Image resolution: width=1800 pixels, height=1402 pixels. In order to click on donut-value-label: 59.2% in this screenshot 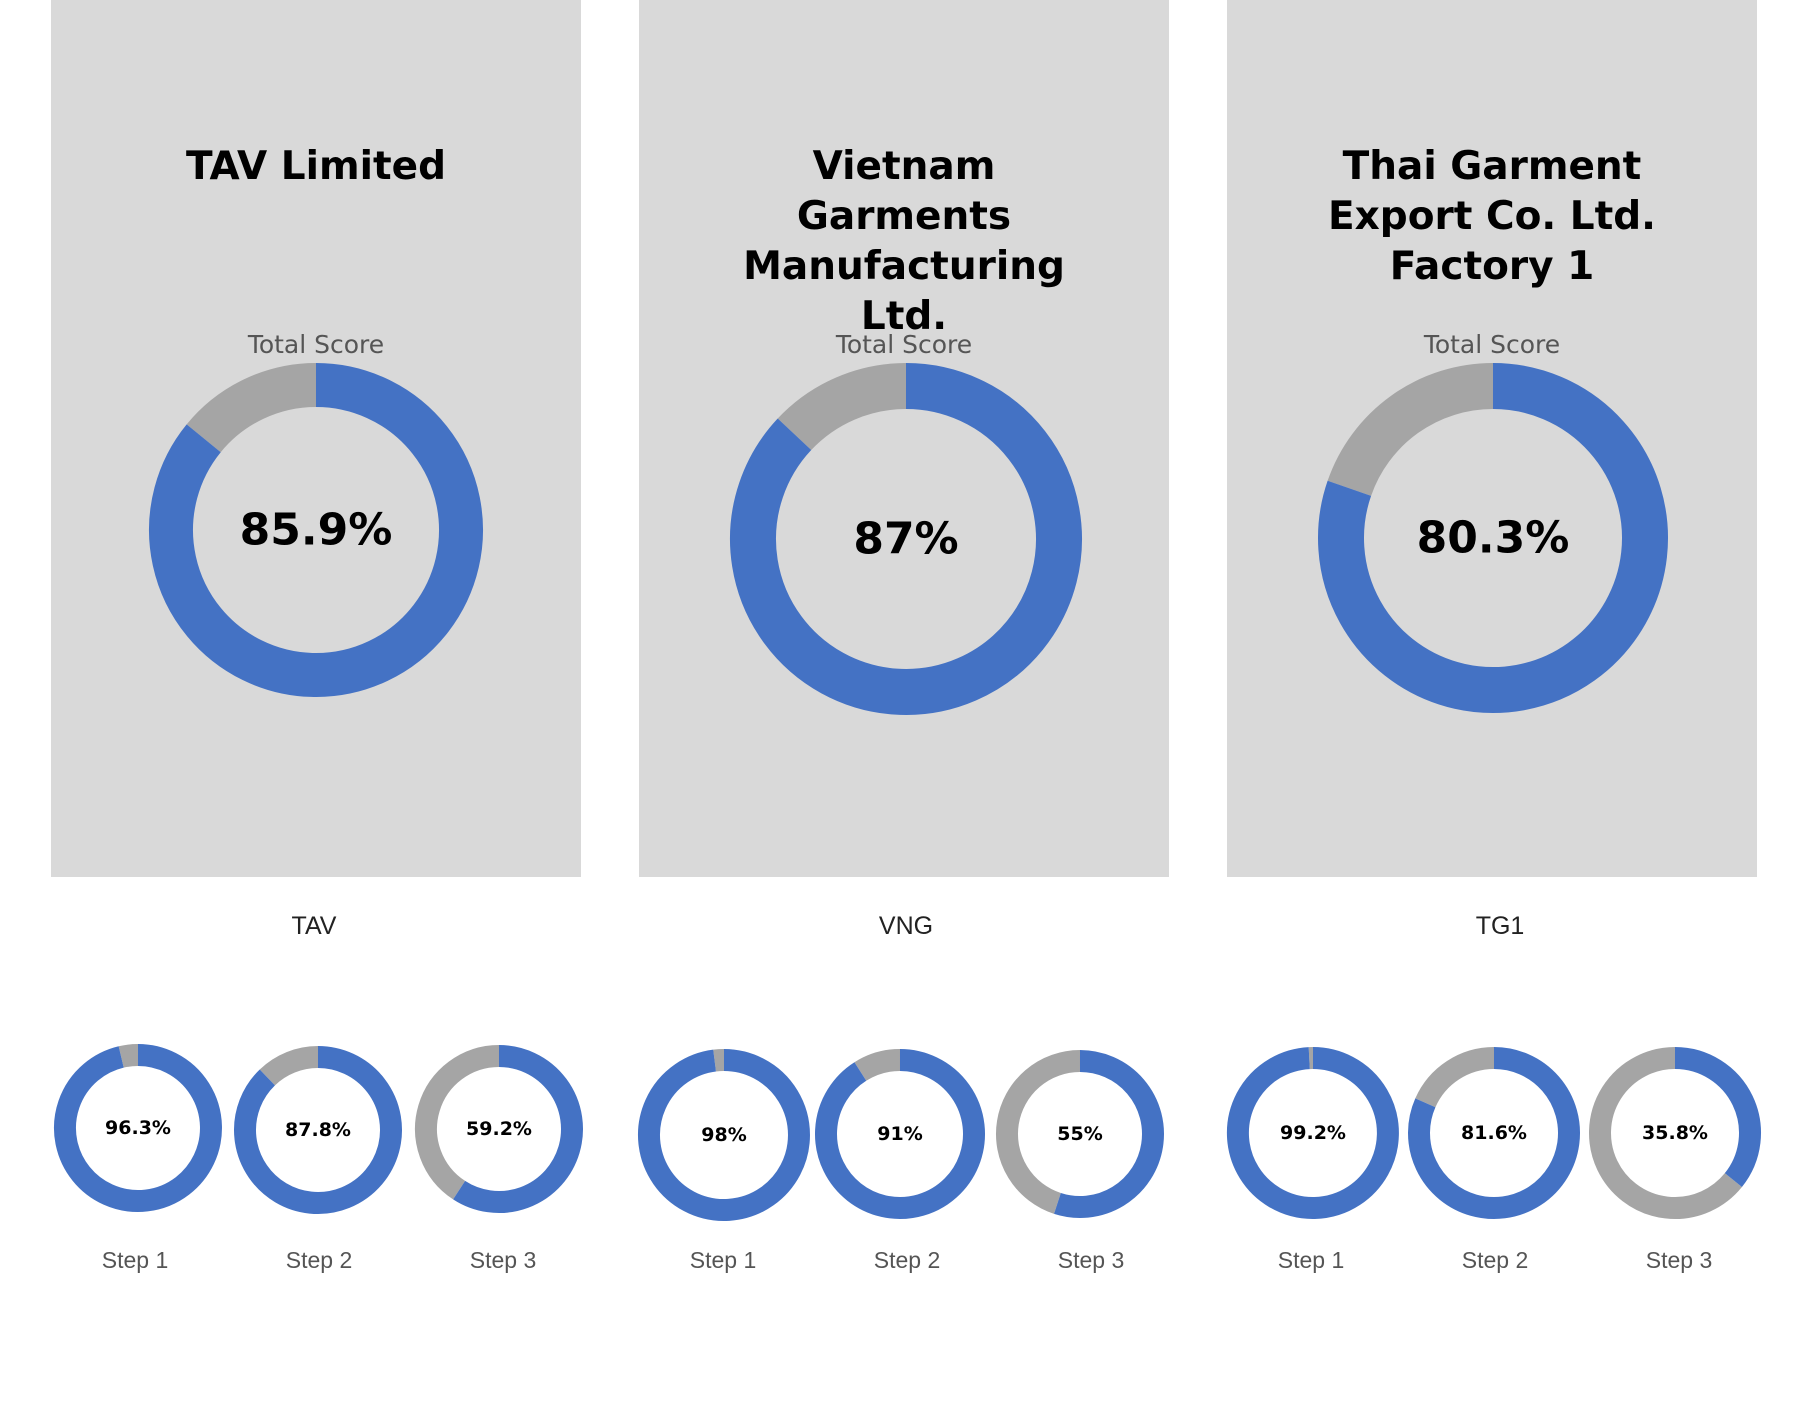, I will do `click(499, 1129)`.